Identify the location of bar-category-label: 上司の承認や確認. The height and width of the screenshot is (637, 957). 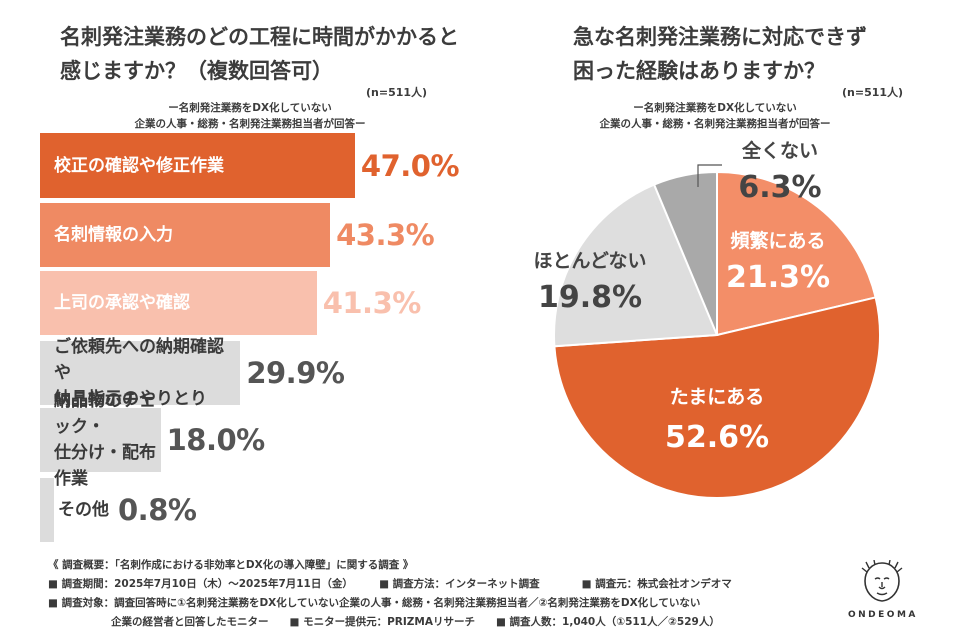
(122, 303).